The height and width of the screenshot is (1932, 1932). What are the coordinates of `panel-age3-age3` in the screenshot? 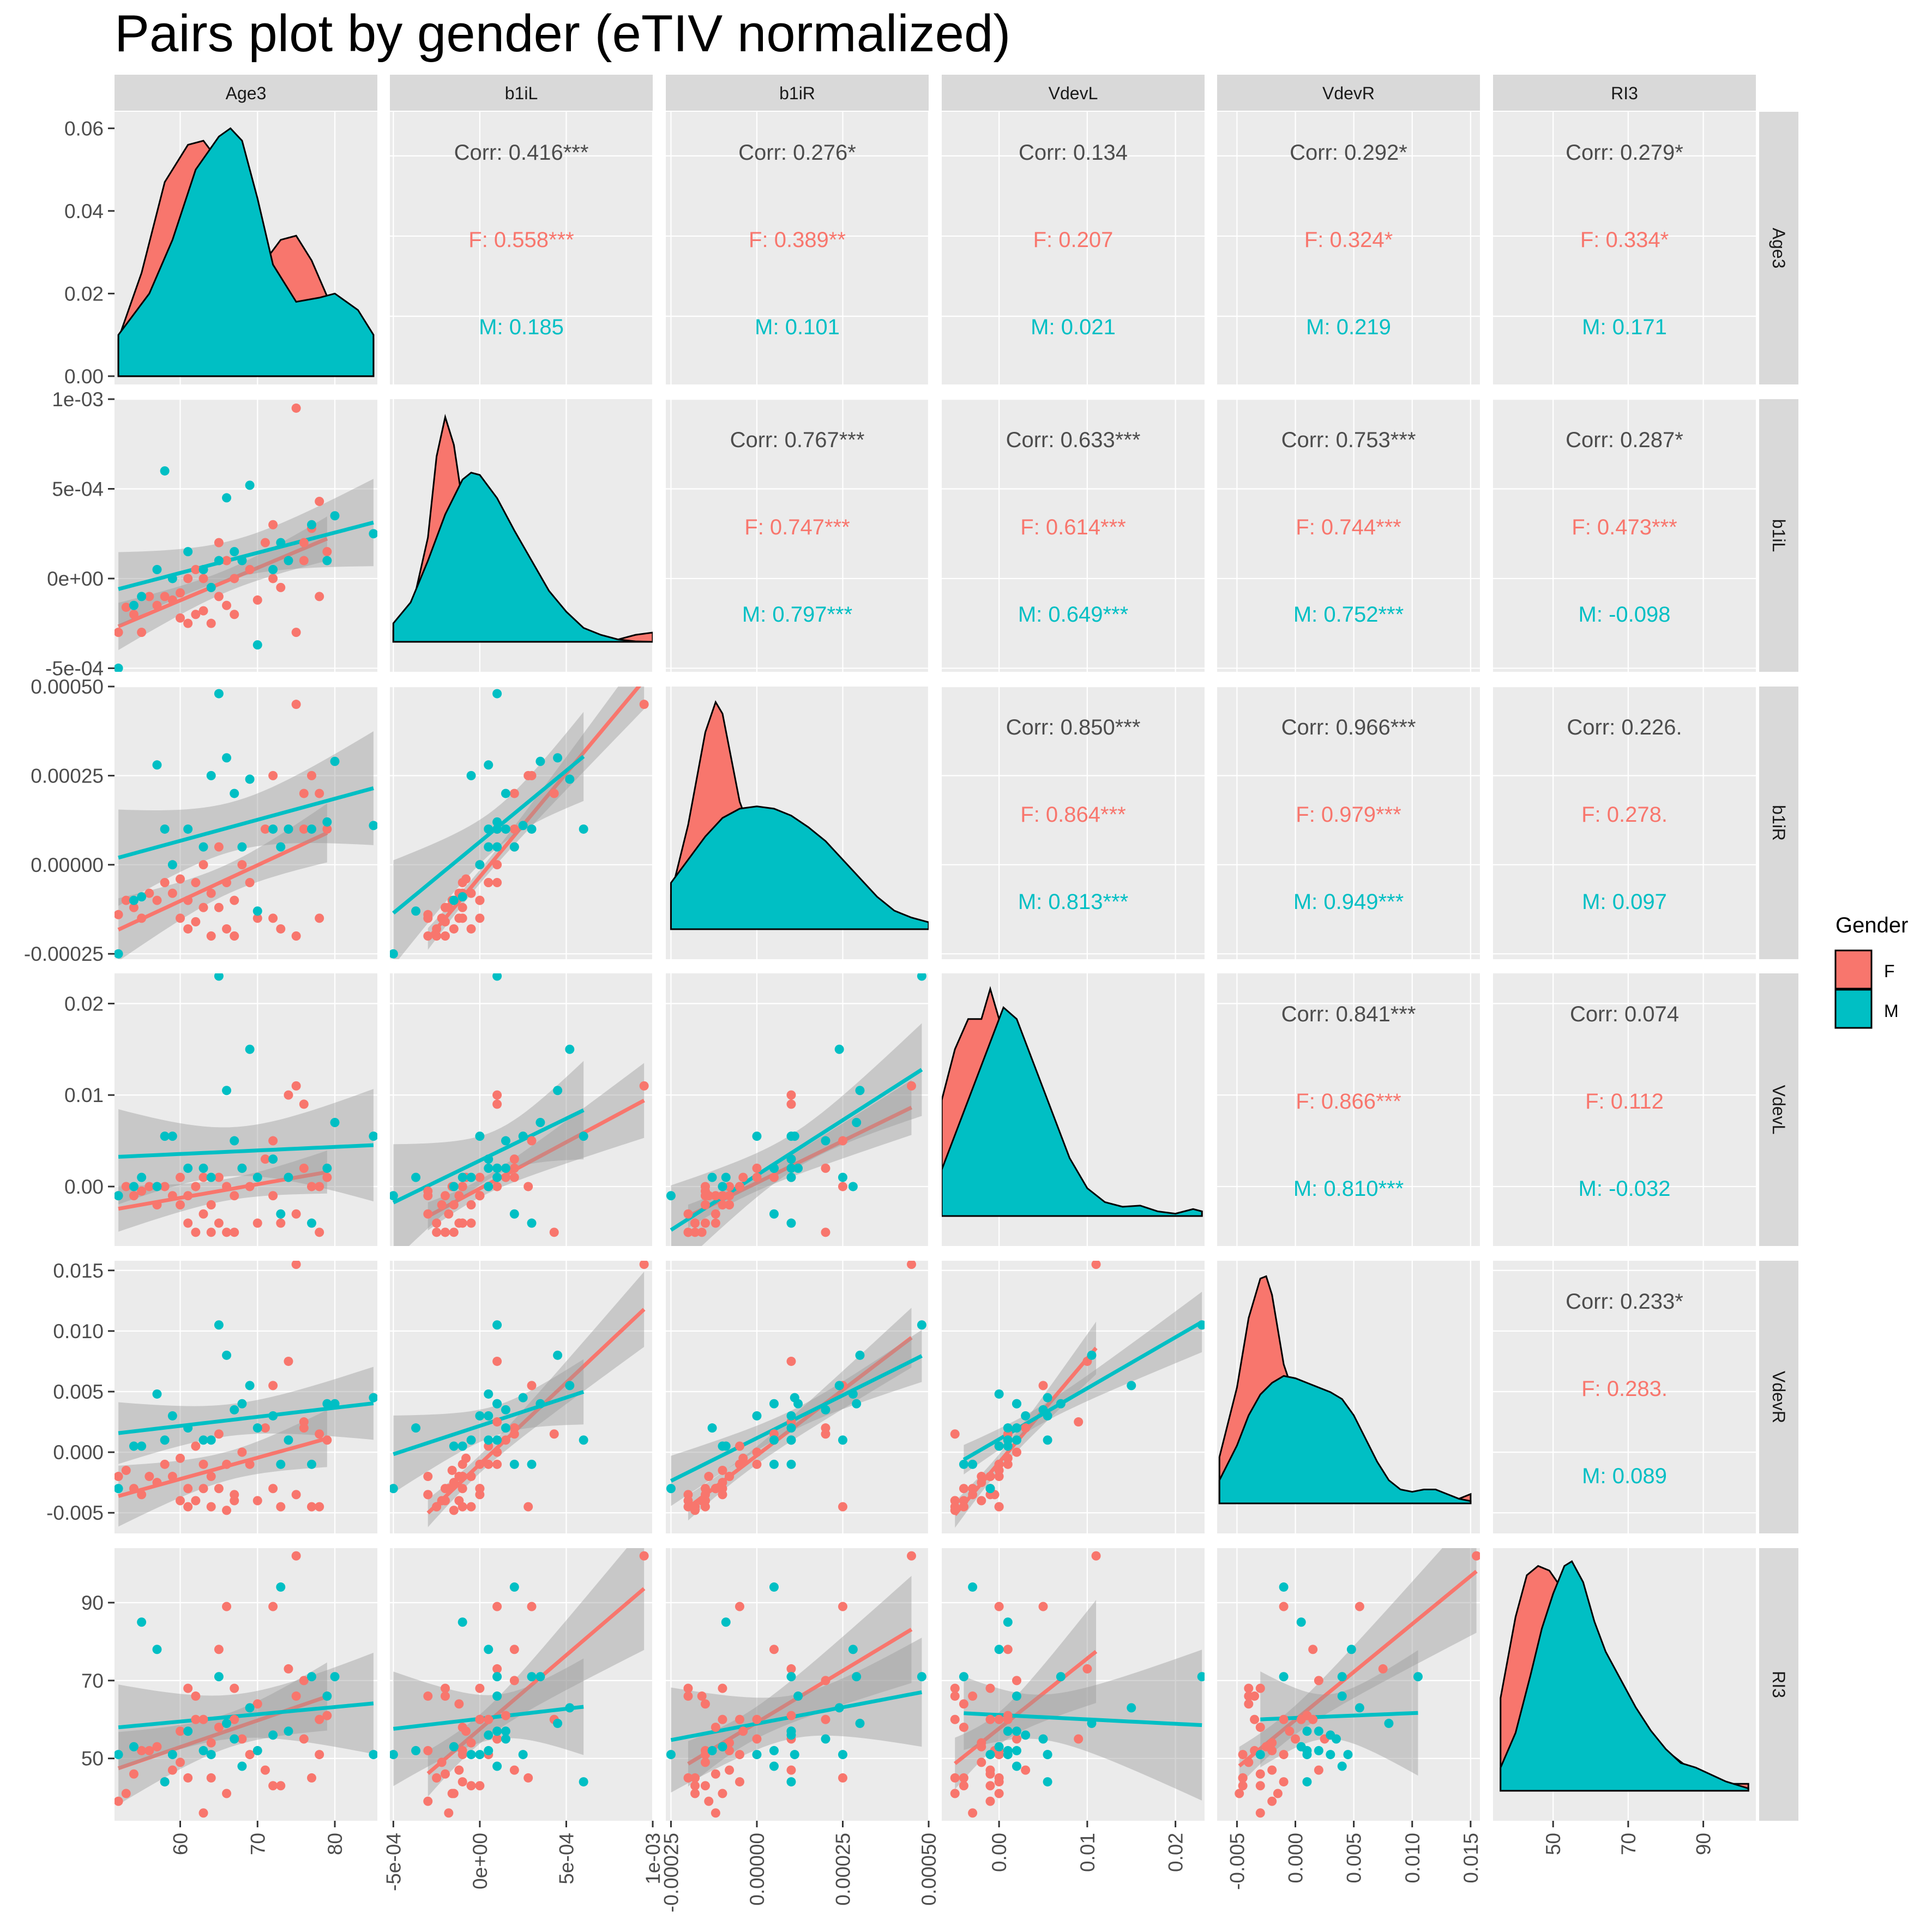 It's located at (246, 248).